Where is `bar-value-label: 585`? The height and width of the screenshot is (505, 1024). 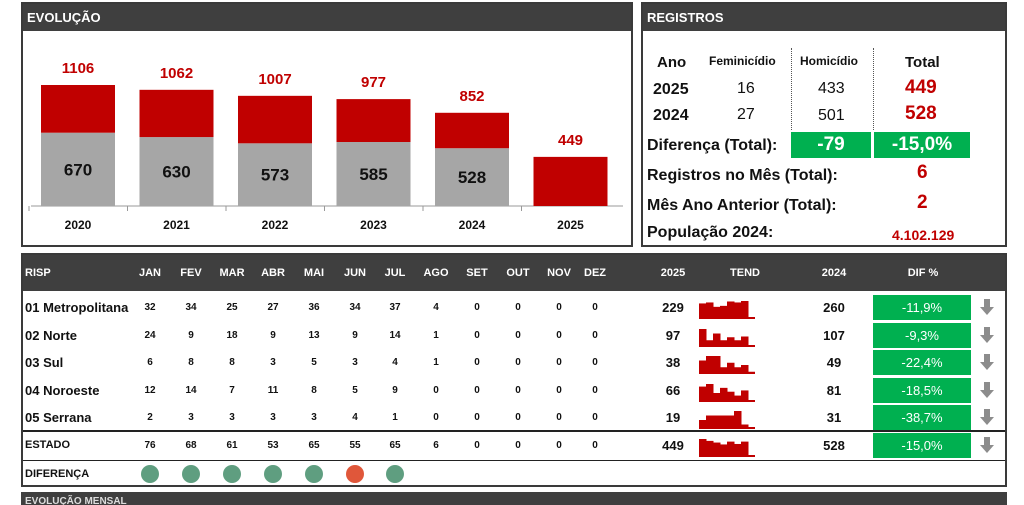
bar-value-label: 585 is located at coordinates (373, 174).